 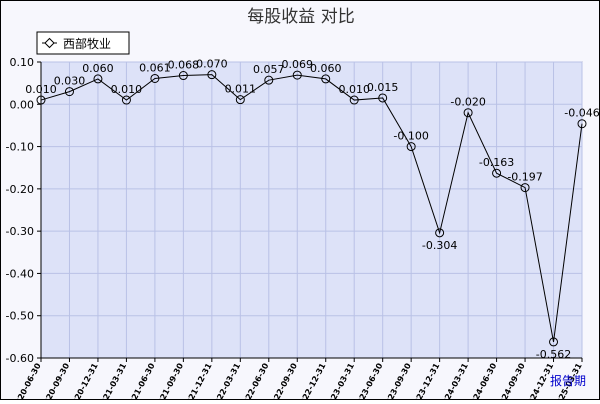 I want to click on x-tick-label: 2022-03-31, so click(x=226, y=380).